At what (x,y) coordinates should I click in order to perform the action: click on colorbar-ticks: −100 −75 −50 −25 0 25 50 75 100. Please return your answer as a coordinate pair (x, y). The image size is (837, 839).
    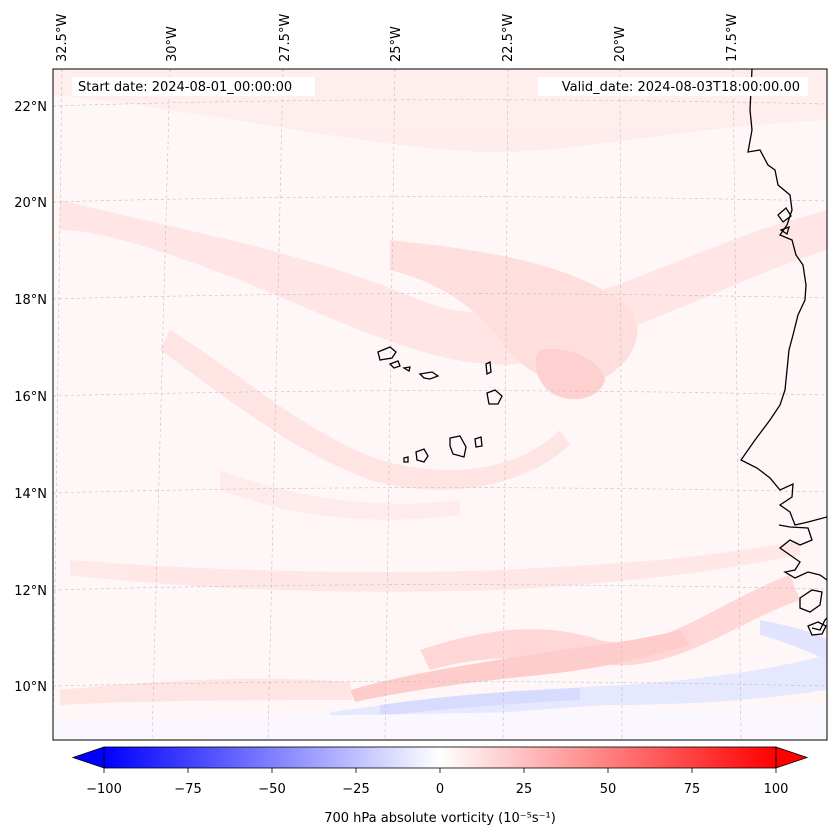
    Looking at the image, I should click on (437, 782).